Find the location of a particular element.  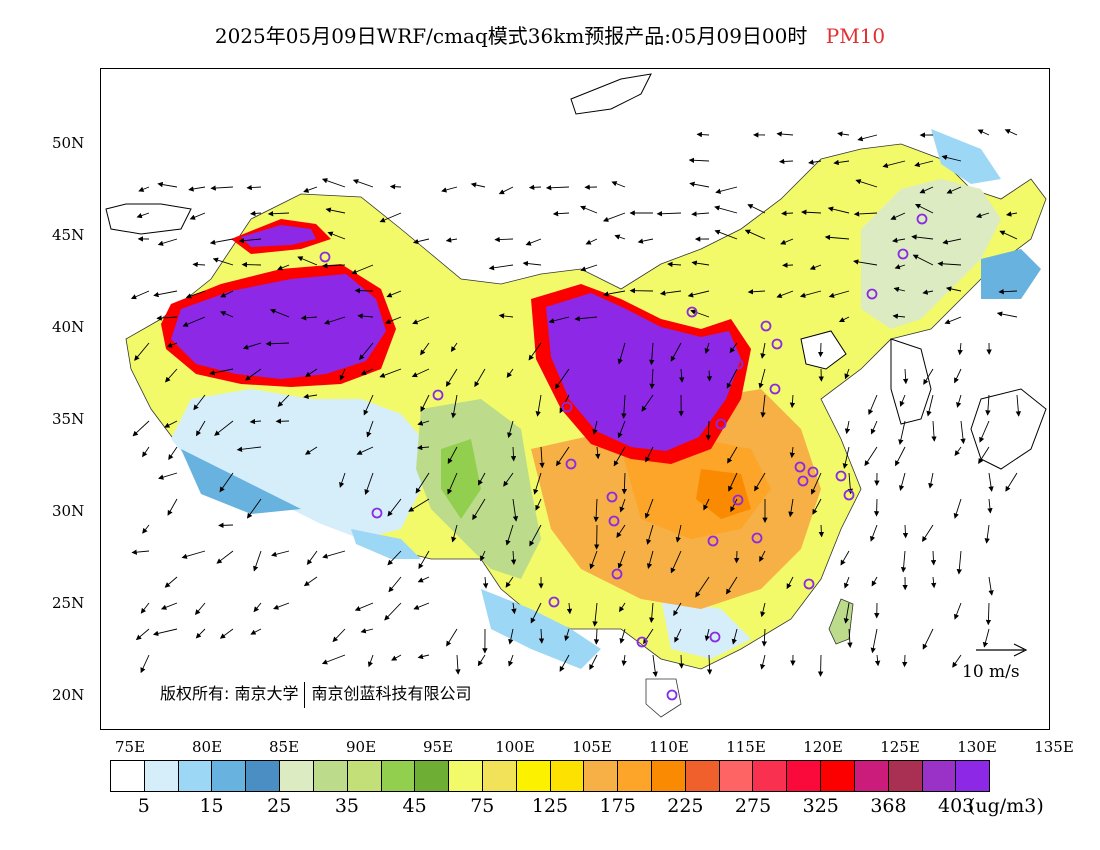

lon-label: 80E is located at coordinates (207, 747).